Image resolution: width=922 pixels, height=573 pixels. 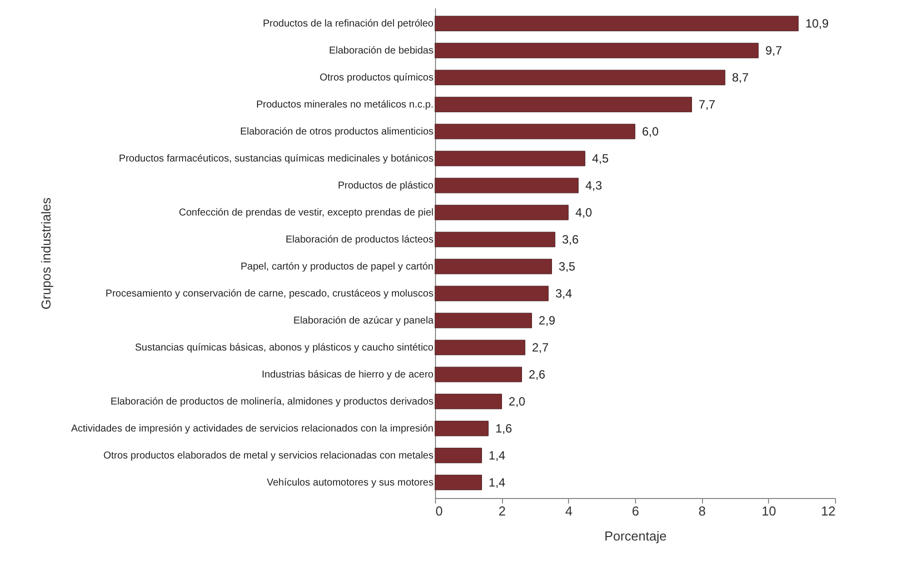 What do you see at coordinates (360, 240) in the screenshot?
I see `y-tick-label: Elaboración de productos lácteos` at bounding box center [360, 240].